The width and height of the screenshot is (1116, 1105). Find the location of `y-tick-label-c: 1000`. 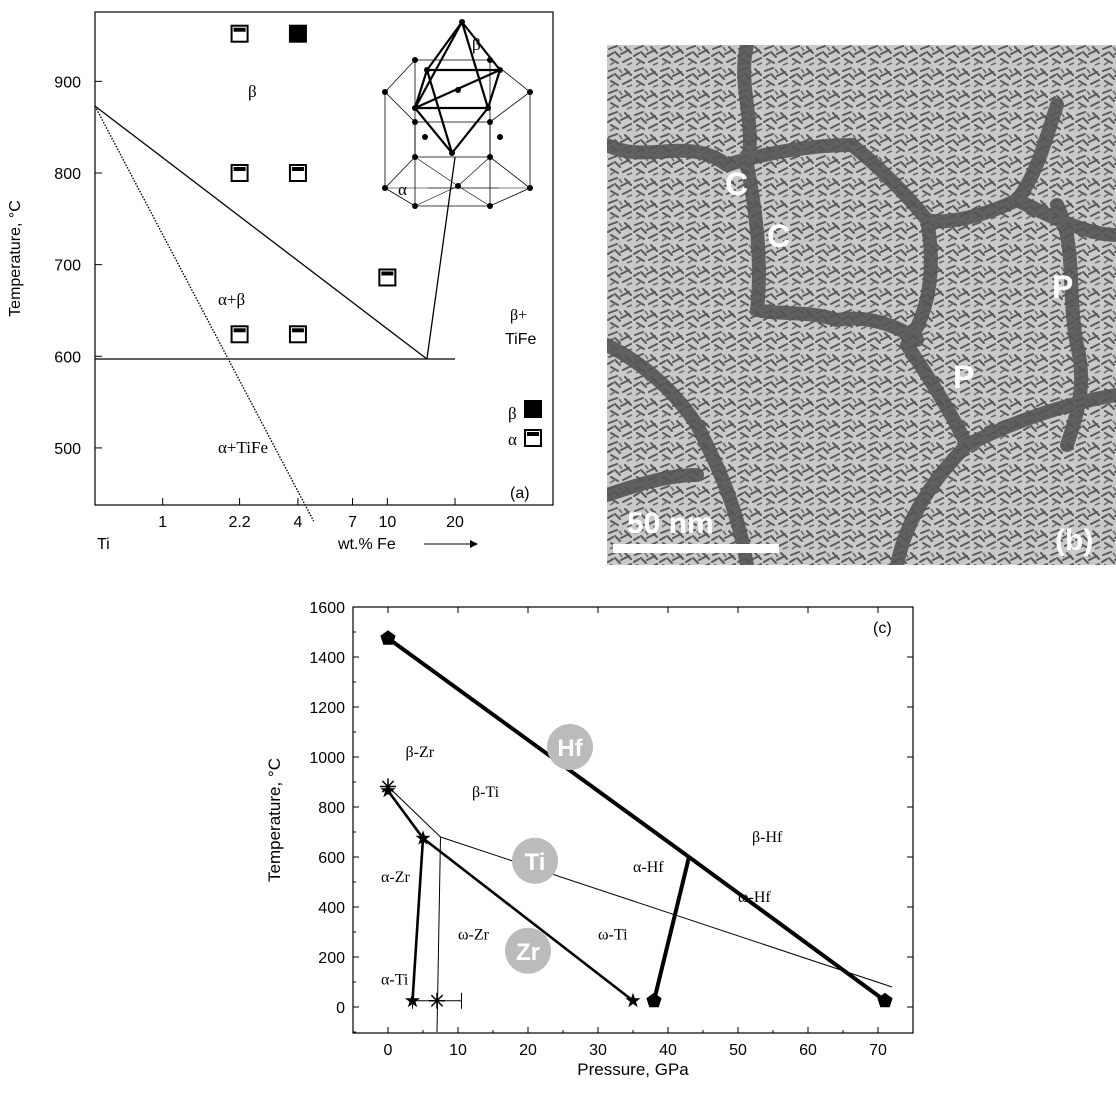

y-tick-label-c: 1000 is located at coordinates (327, 758).